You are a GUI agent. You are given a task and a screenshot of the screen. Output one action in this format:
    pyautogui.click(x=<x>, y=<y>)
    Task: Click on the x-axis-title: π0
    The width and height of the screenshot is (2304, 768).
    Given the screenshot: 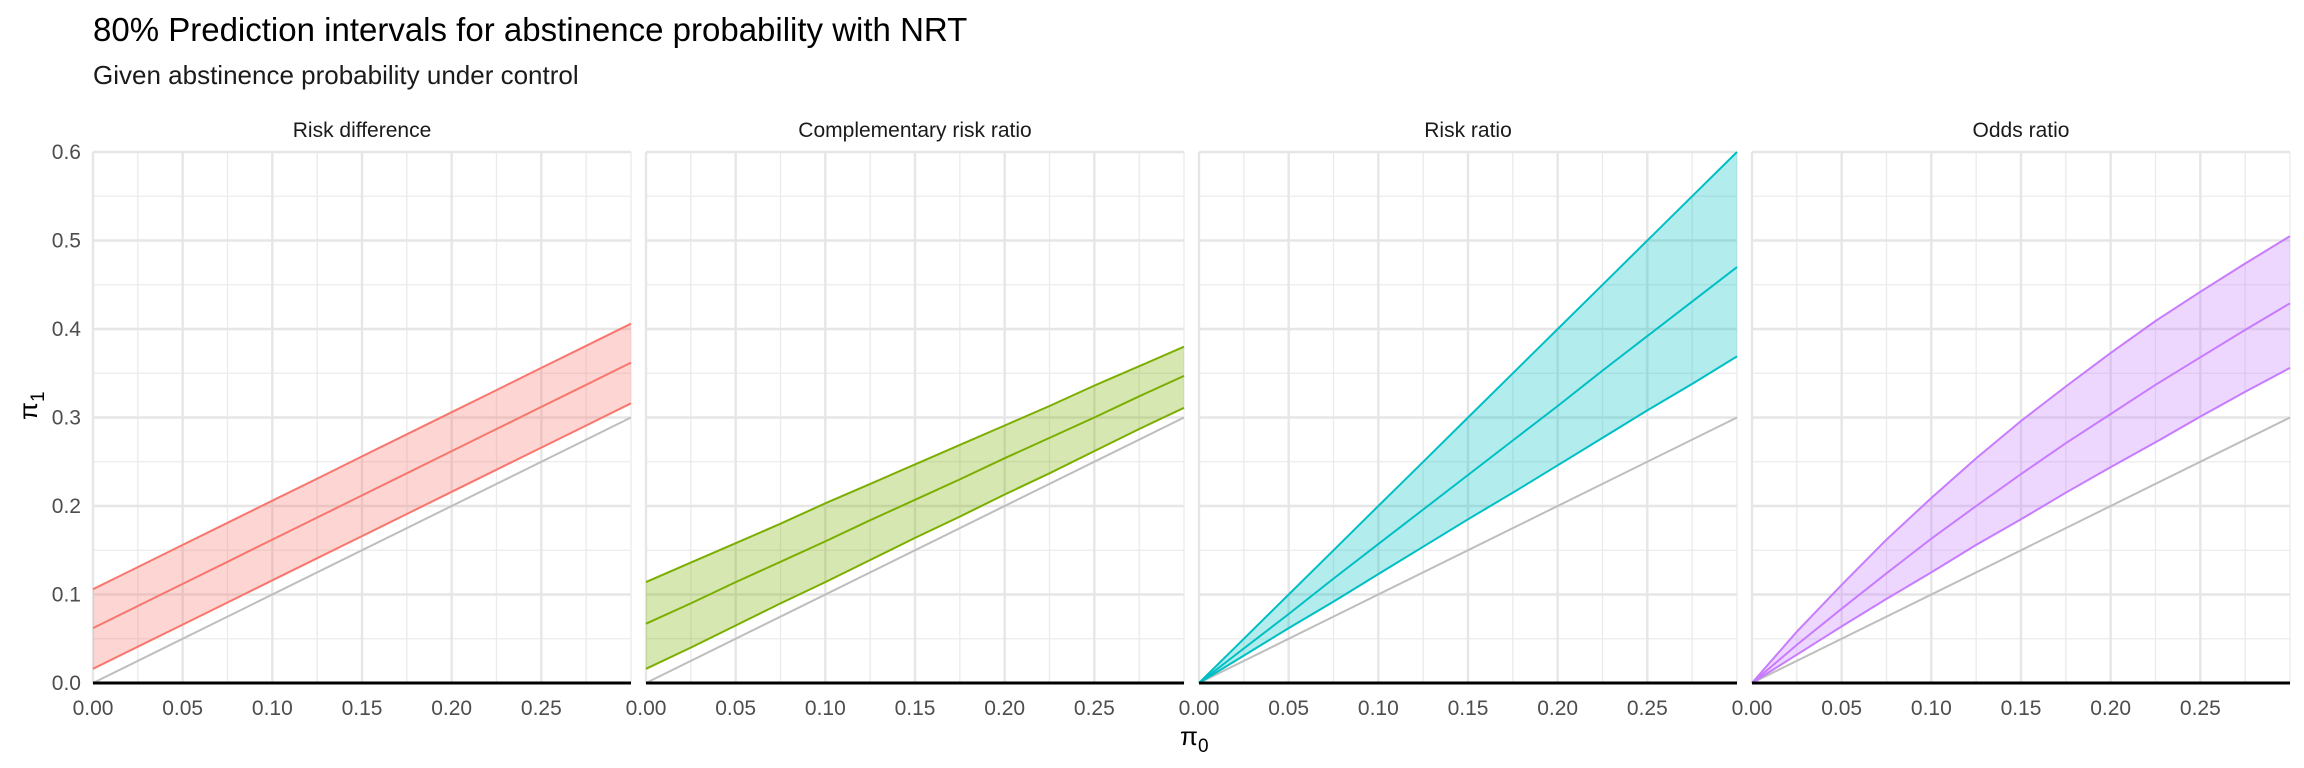 What is the action you would take?
    pyautogui.click(x=1194, y=739)
    